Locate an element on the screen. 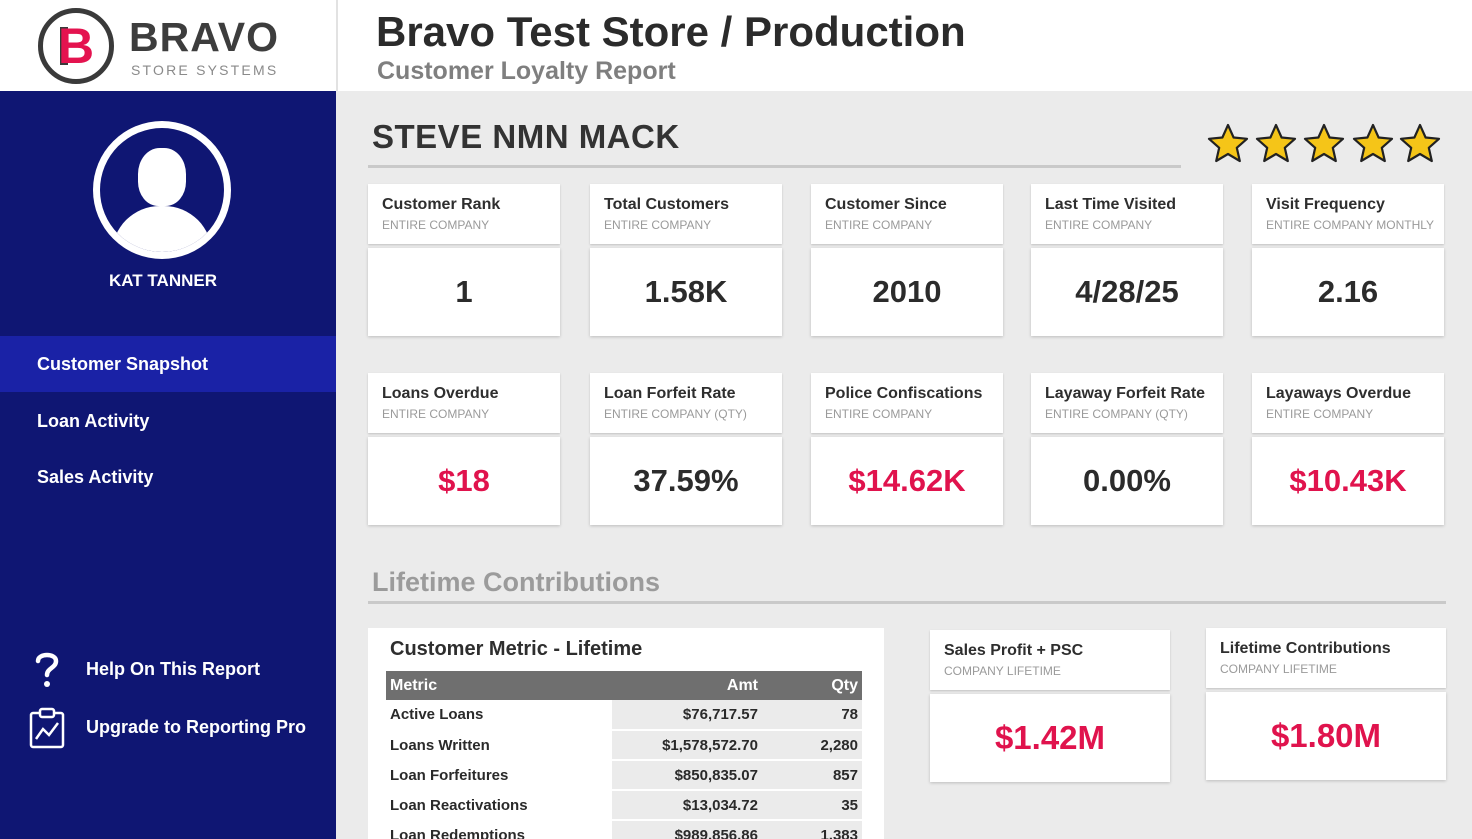  upgrade-link-label: Upgrade to Reporting Pro is located at coordinates (196, 727).